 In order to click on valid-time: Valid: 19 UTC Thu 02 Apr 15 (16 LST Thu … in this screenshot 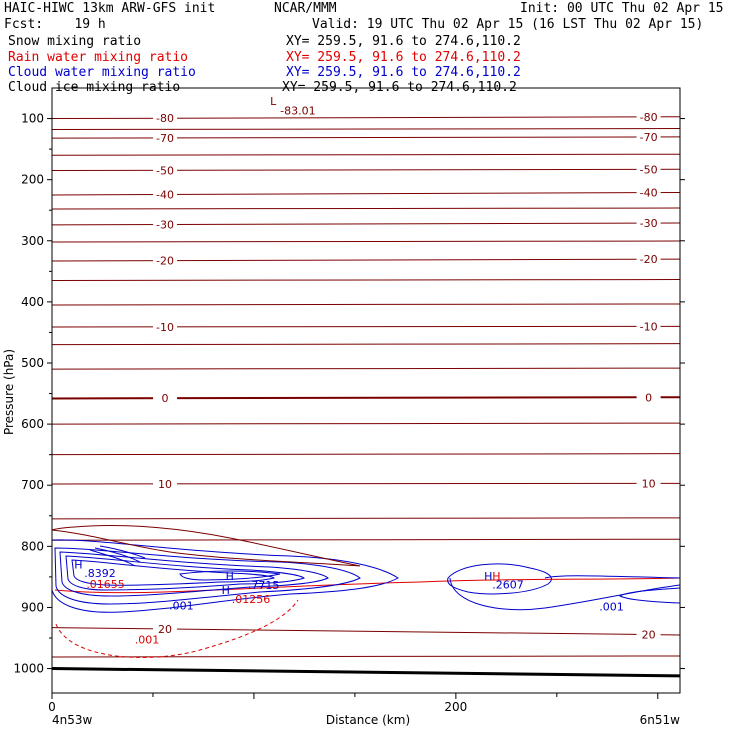, I will do `click(508, 24)`.